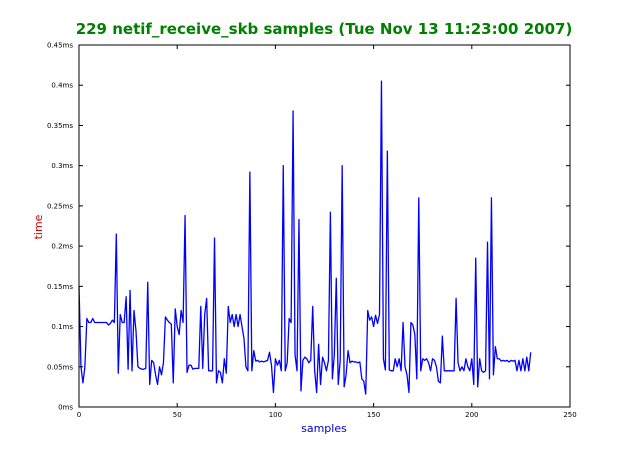  I want to click on y-axis-label: time, so click(38, 226).